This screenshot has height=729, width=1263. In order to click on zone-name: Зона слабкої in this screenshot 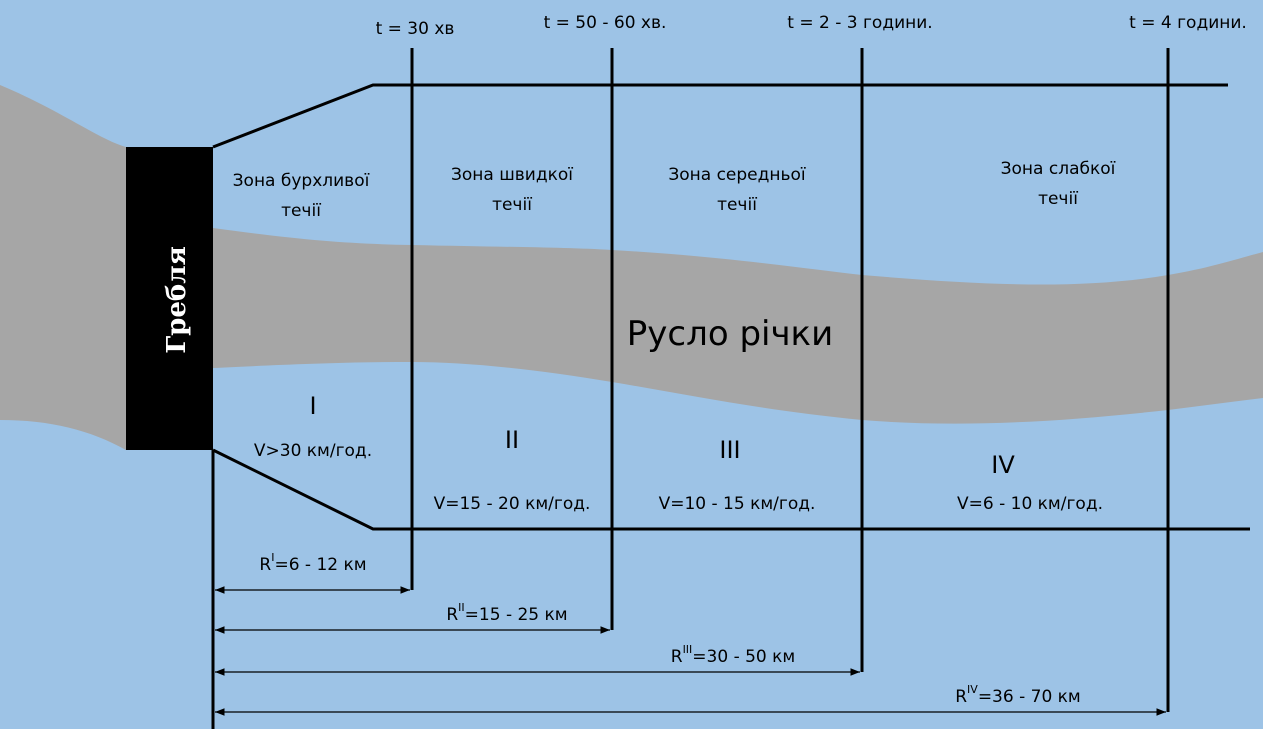, I will do `click(1058, 169)`.